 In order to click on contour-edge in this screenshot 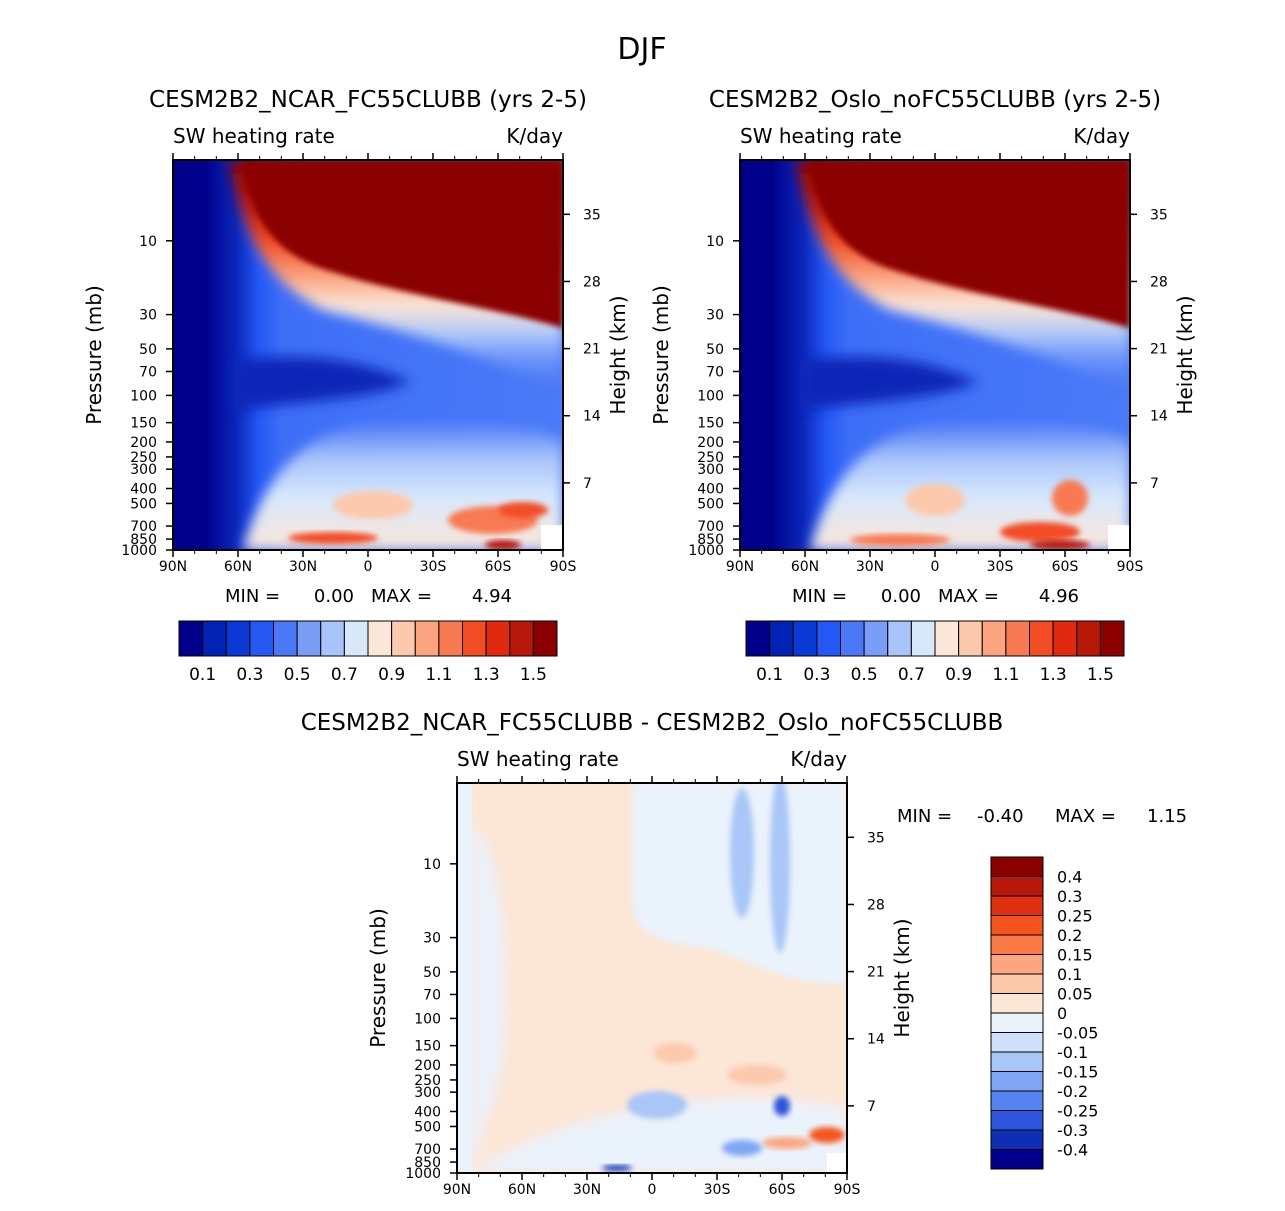, I will do `click(464, 978)`.